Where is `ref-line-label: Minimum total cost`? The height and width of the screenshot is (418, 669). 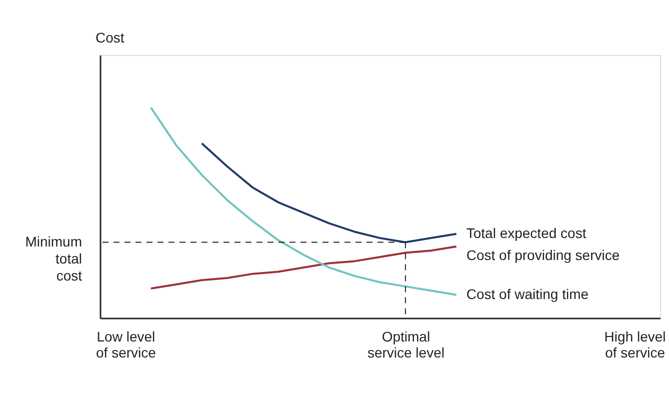 ref-line-label: Minimum total cost is located at coordinates (53, 258).